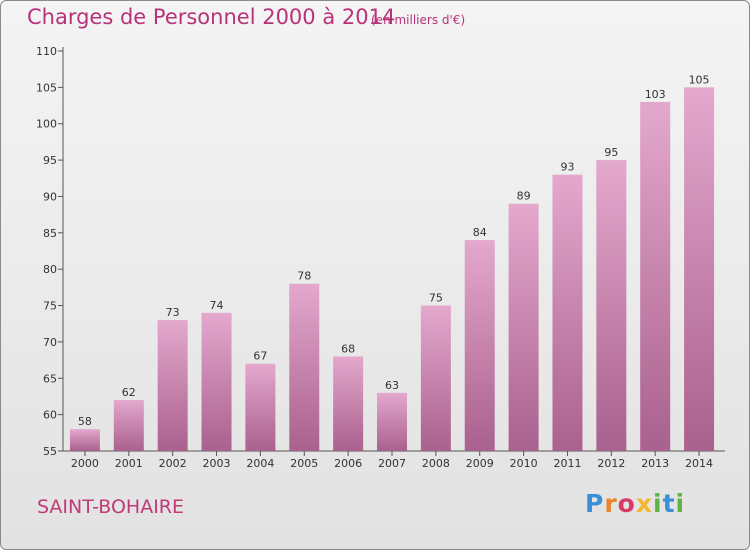  What do you see at coordinates (611, 463) in the screenshot?
I see `x-tick-label: 2012` at bounding box center [611, 463].